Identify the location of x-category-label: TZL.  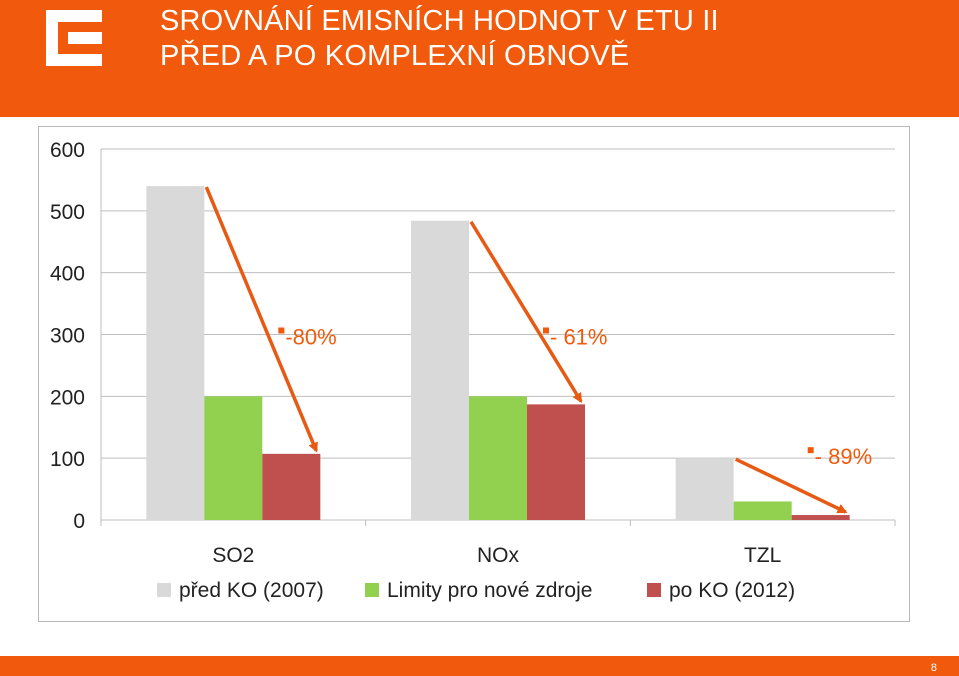
(762, 555).